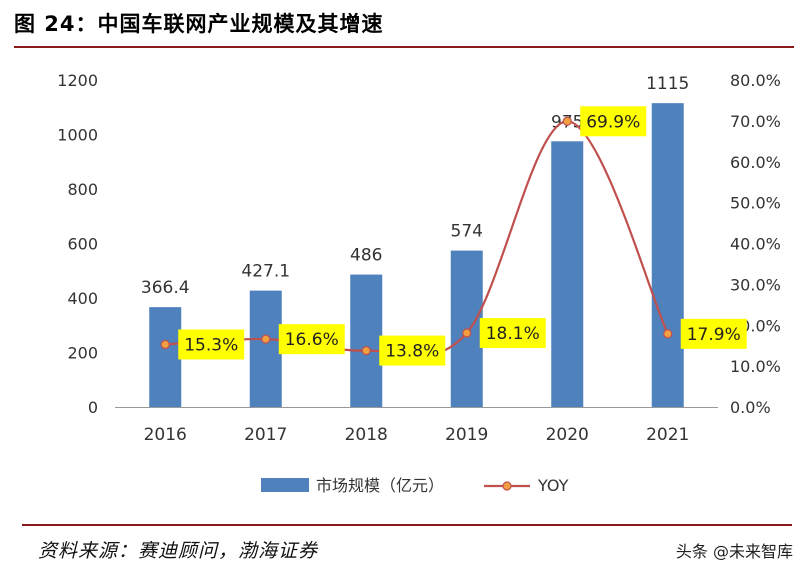  I want to click on title-divider, so click(404, 47).